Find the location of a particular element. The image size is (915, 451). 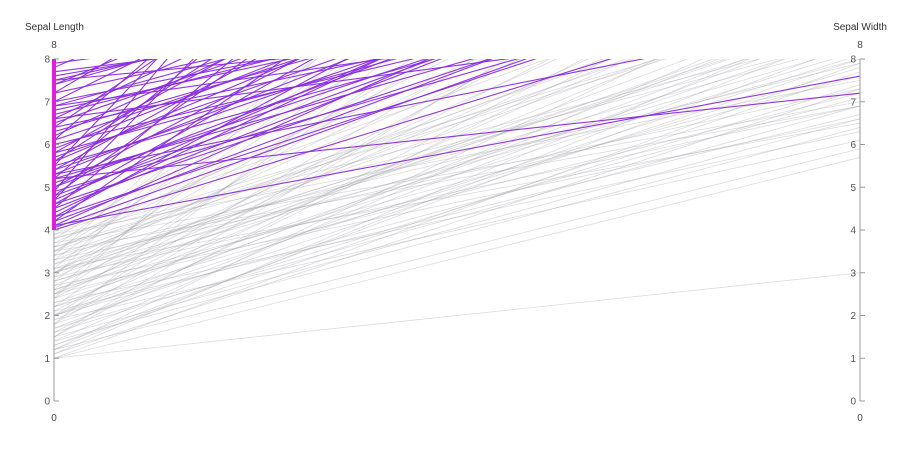

axis-bottom-range-label: 0 is located at coordinates (860, 418).